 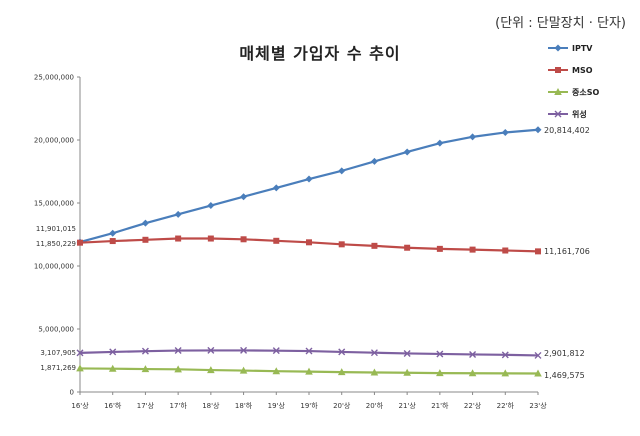 I want to click on chart-title: 매체별 가입자 수 추이, so click(x=320, y=53).